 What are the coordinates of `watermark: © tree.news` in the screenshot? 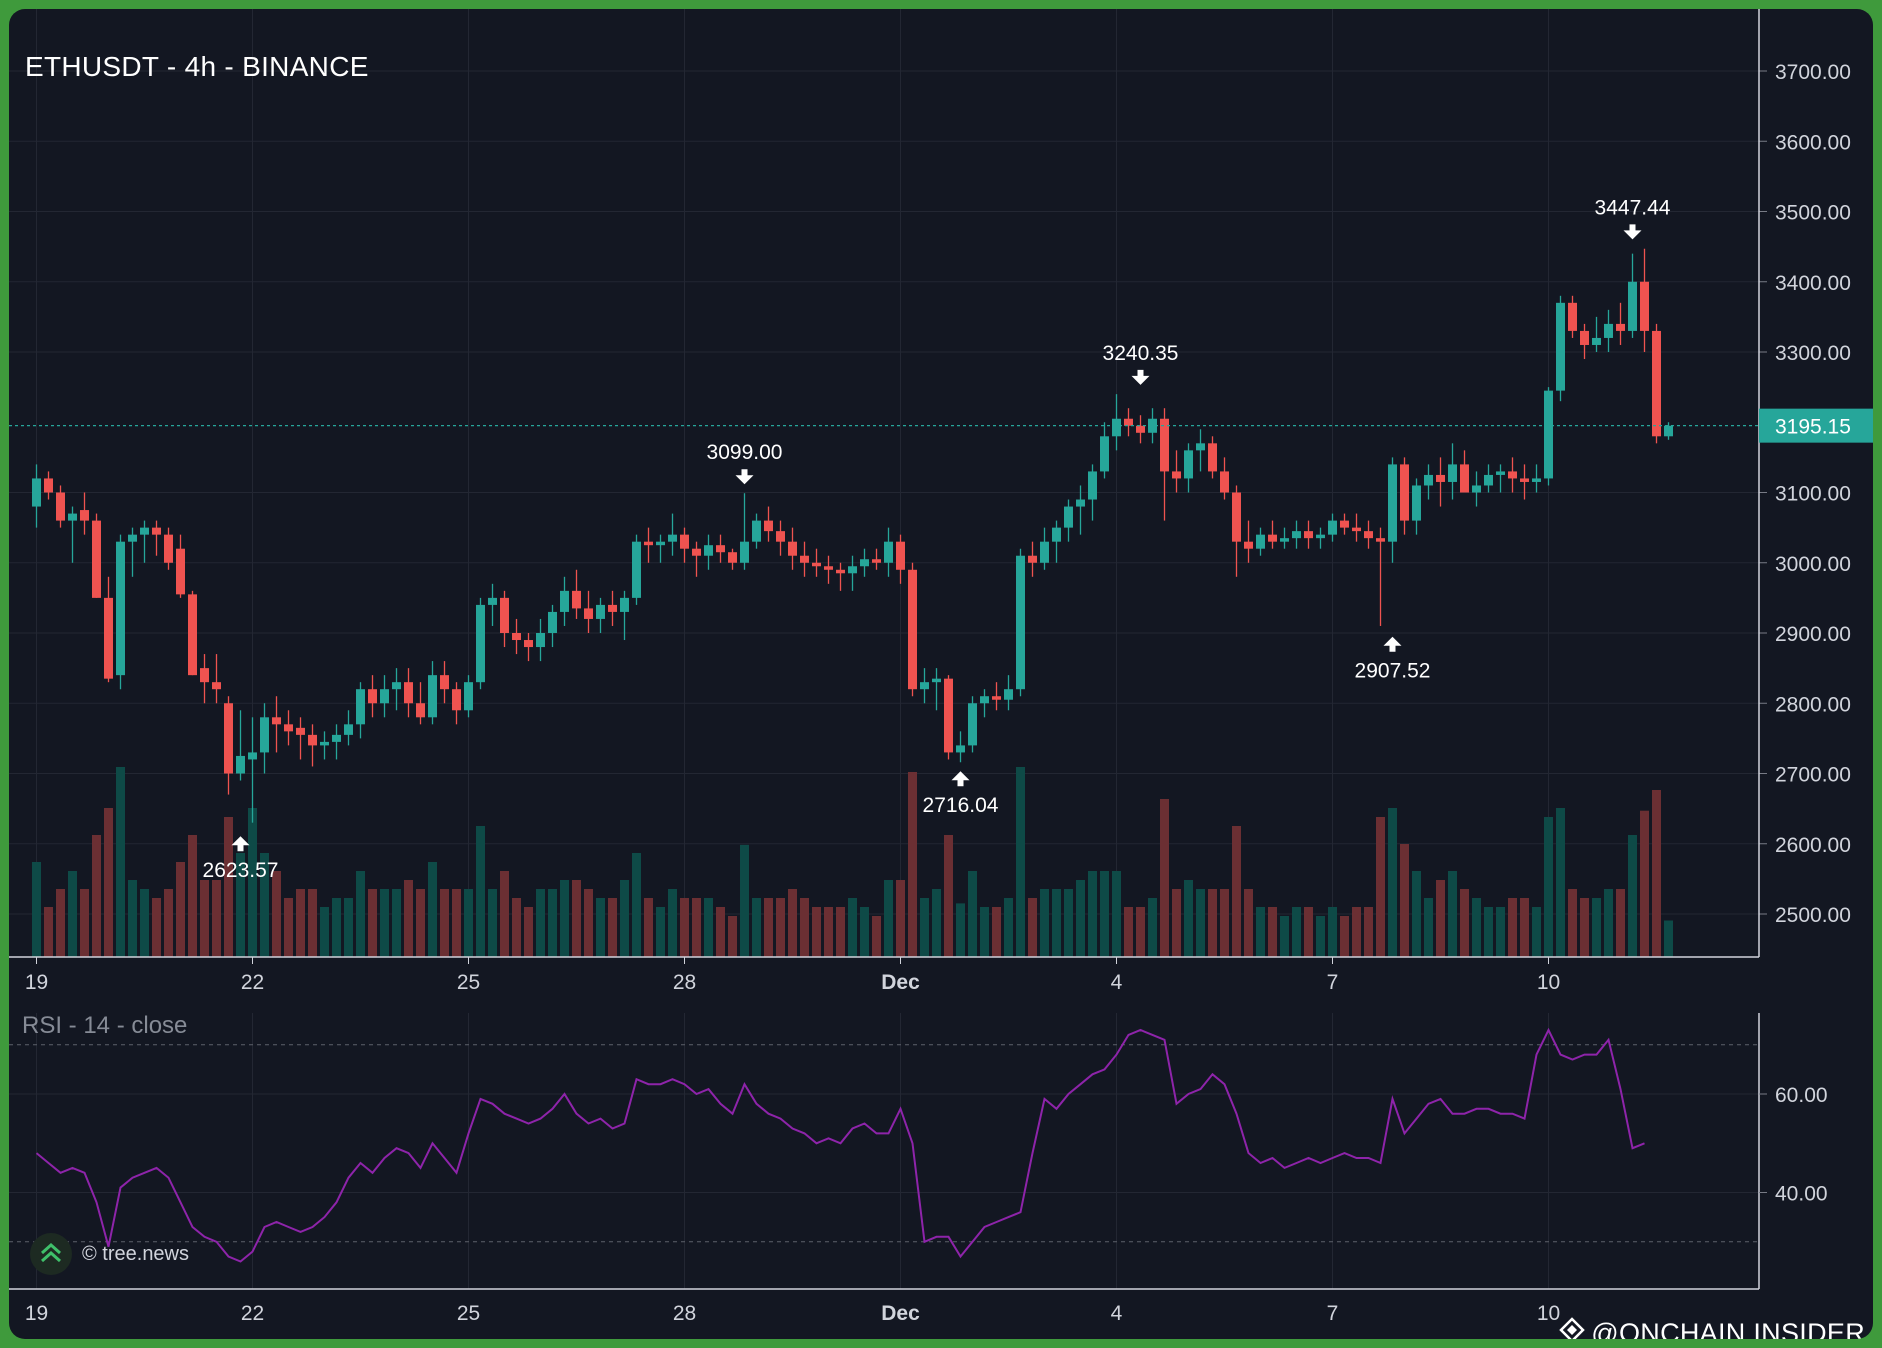 It's located at (109, 1254).